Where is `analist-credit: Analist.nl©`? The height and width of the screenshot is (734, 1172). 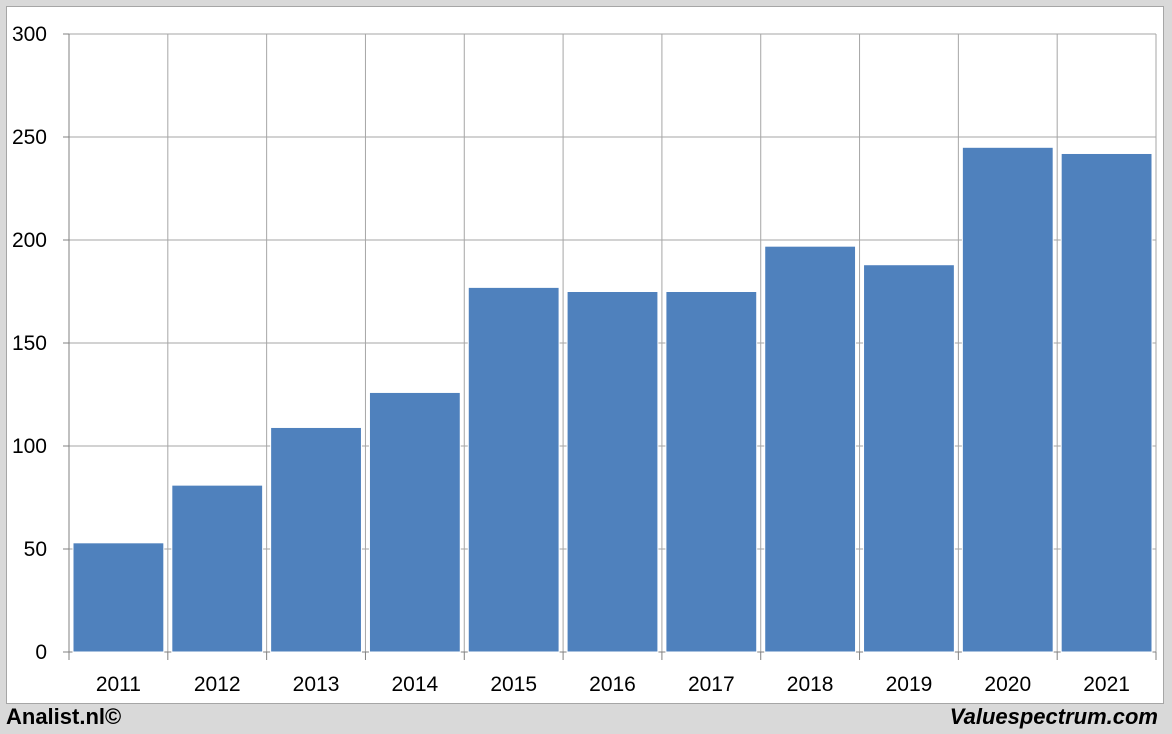
analist-credit: Analist.nl© is located at coordinates (64, 716).